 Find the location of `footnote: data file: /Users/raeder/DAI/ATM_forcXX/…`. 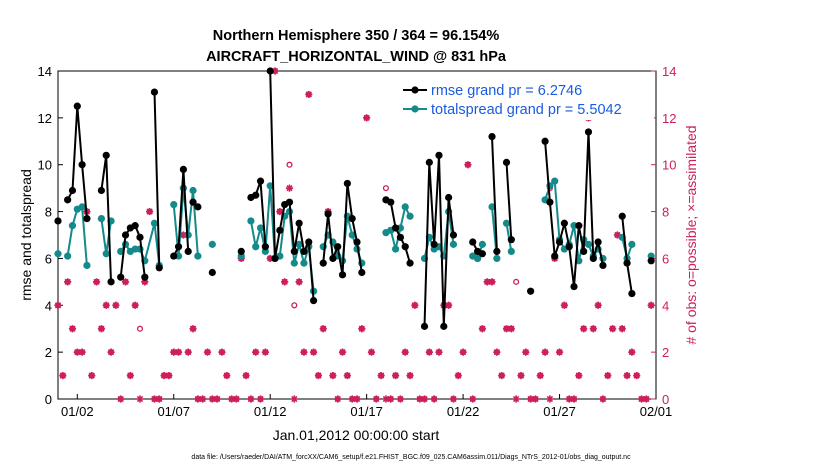

footnote: data file: /Users/raeder/DAI/ATM_forcXX/… is located at coordinates (411, 457).